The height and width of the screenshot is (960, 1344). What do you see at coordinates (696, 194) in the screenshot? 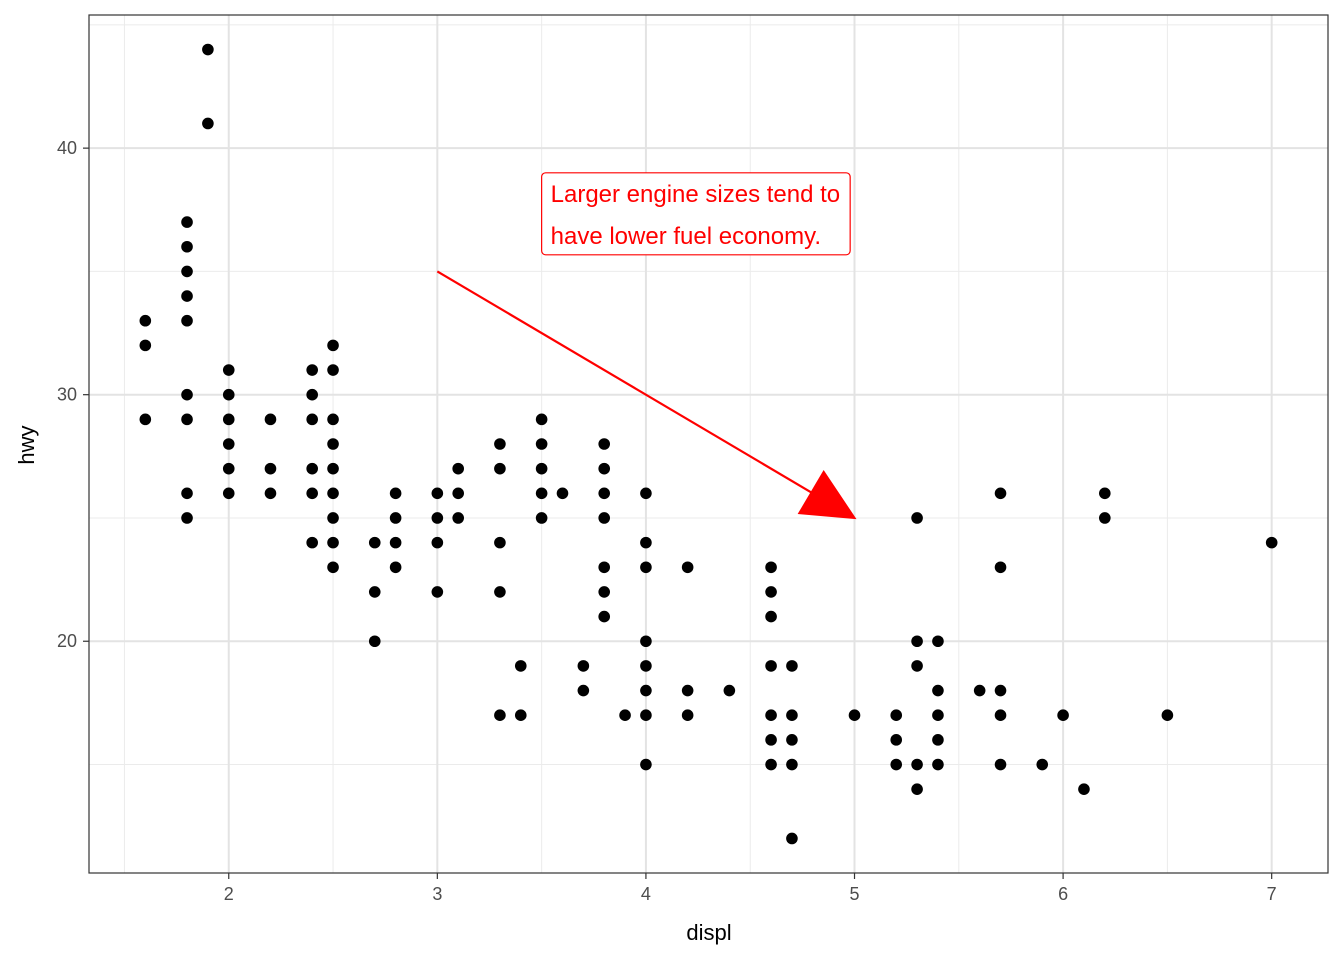
I see `annotation-line: Larger engine sizes tend to` at bounding box center [696, 194].